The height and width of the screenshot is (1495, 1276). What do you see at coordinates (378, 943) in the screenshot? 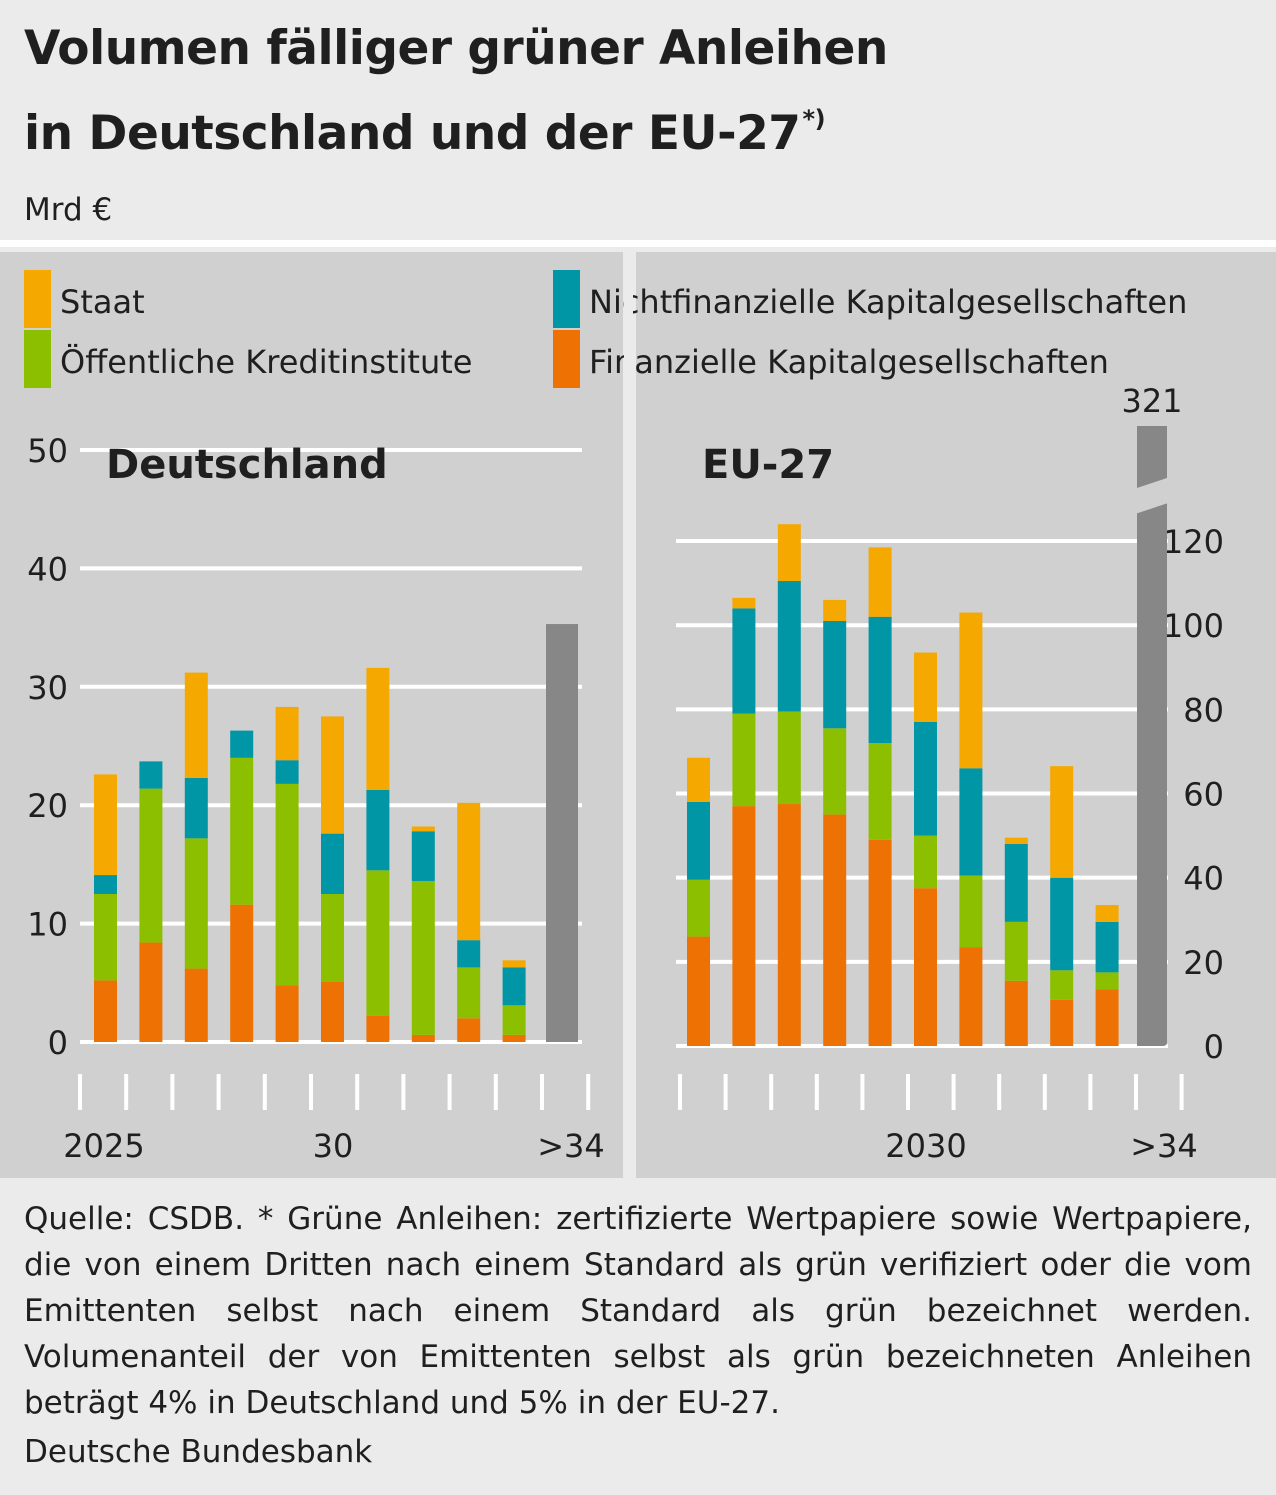
I see `bar-de-2031-series1` at bounding box center [378, 943].